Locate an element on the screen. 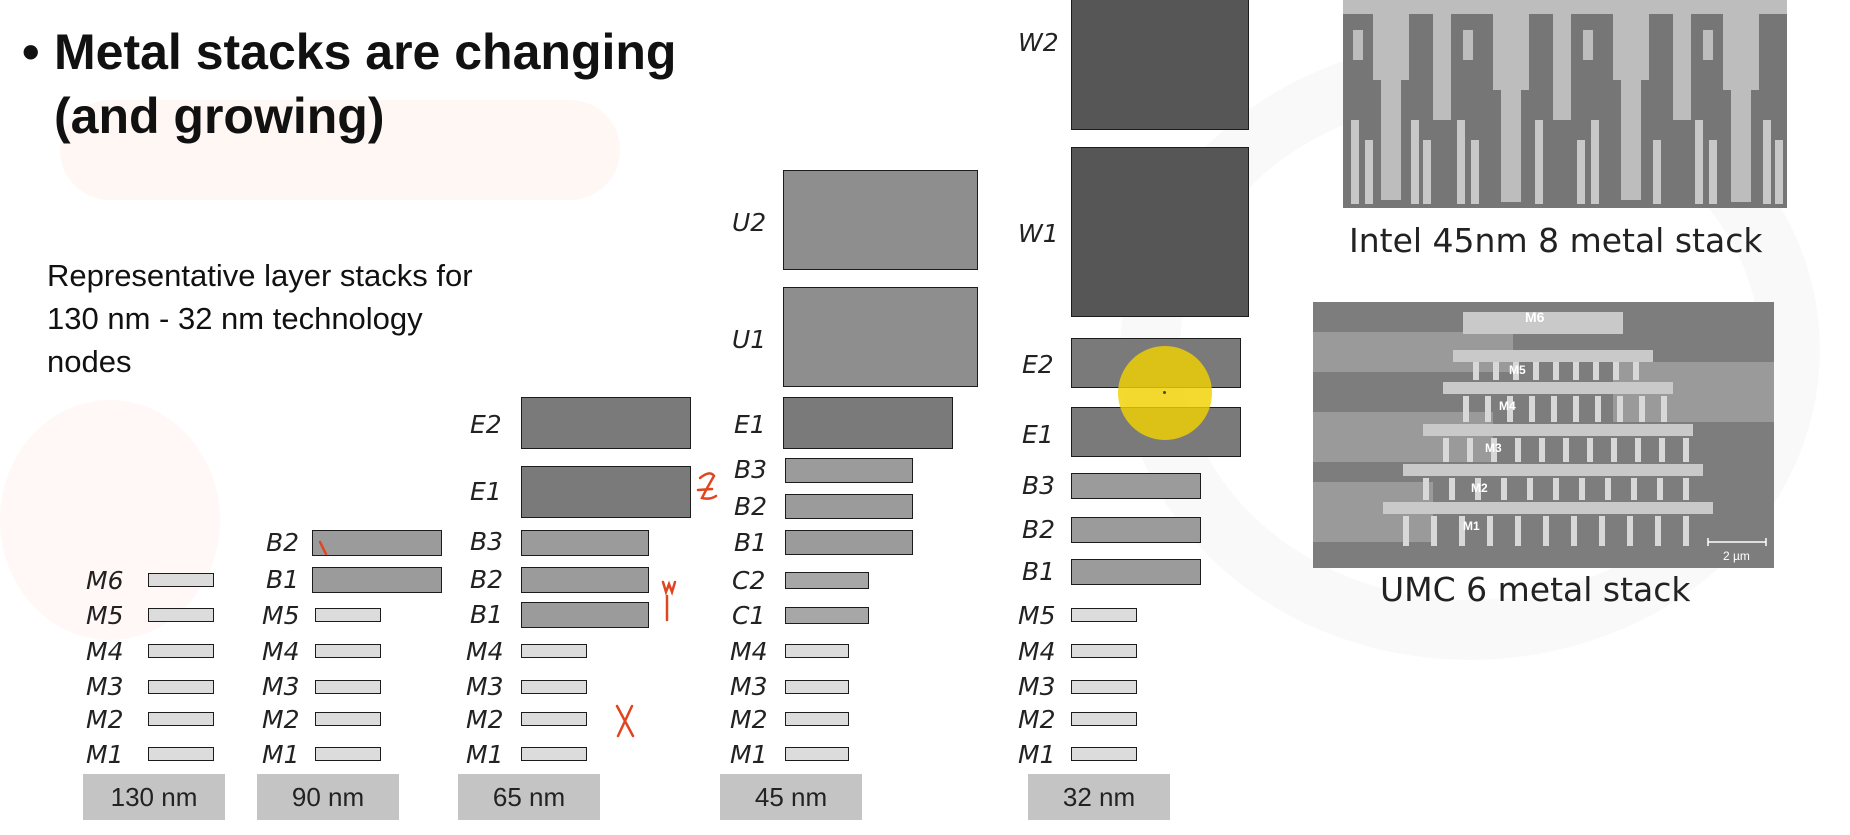  umc-label: M3 is located at coordinates (1493, 448).